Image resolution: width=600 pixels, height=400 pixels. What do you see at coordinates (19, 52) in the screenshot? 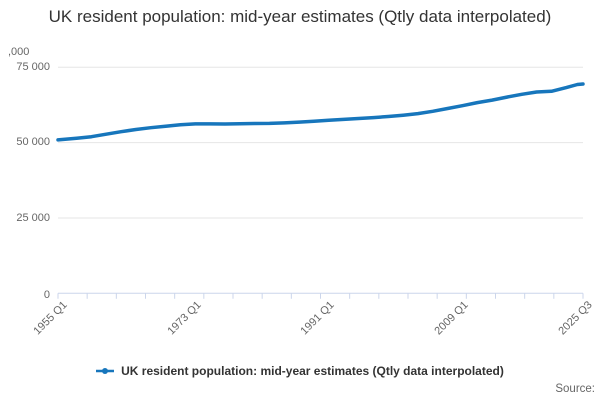
I see `y-axis-unit-label: ,000` at bounding box center [19, 52].